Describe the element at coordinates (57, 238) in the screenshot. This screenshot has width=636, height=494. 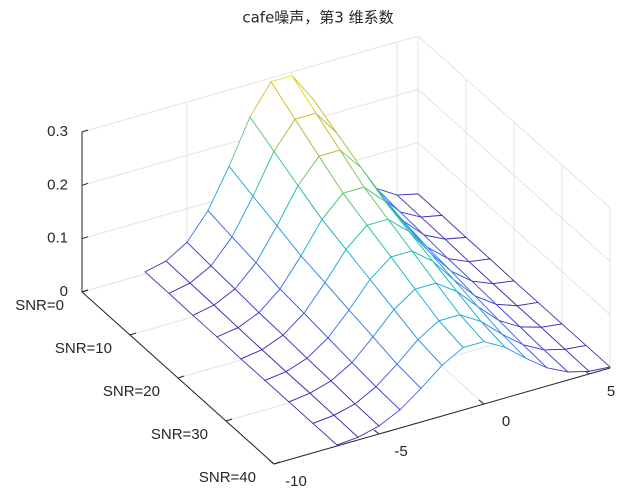
I see `z-tick-label: 0.1` at that location.